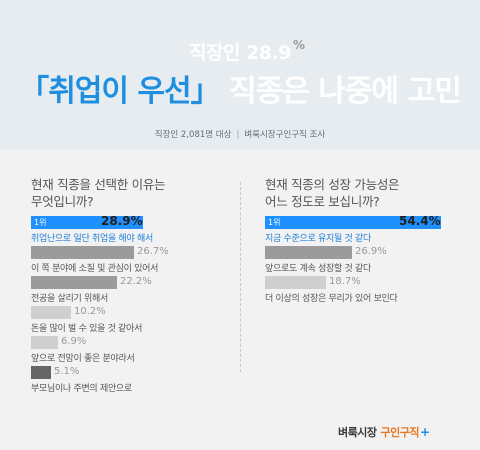 The width and height of the screenshot is (480, 450). Describe the element at coordinates (121, 292) in the screenshot. I see `left-bar-row-3: 22.2% 전공을 살리기 위해서` at that location.